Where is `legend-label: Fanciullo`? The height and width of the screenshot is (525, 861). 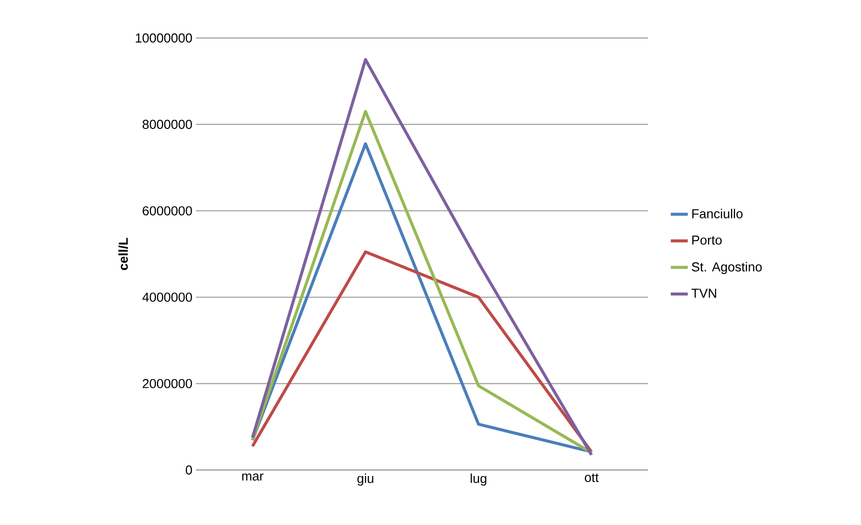
legend-label: Fanciullo is located at coordinates (717, 213).